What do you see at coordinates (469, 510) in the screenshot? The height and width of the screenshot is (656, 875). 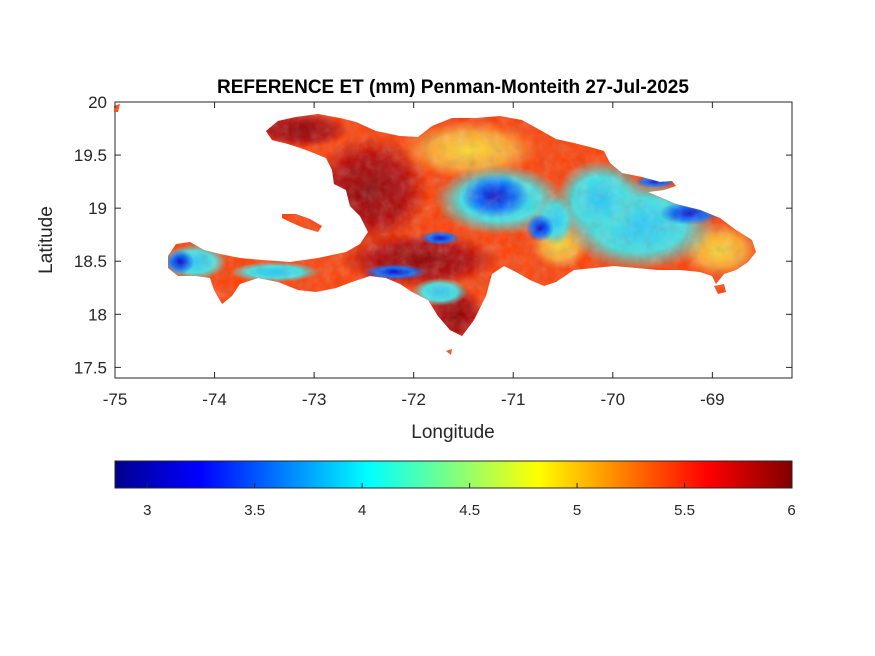 I see `colorbar-tick-label: 4.5` at bounding box center [469, 510].